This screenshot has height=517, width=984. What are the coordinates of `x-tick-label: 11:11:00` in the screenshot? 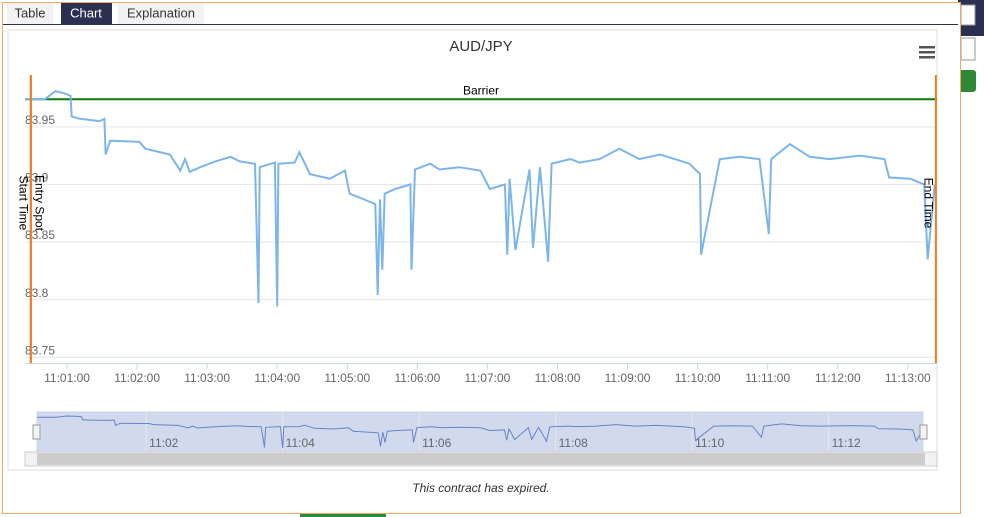 It's located at (767, 378).